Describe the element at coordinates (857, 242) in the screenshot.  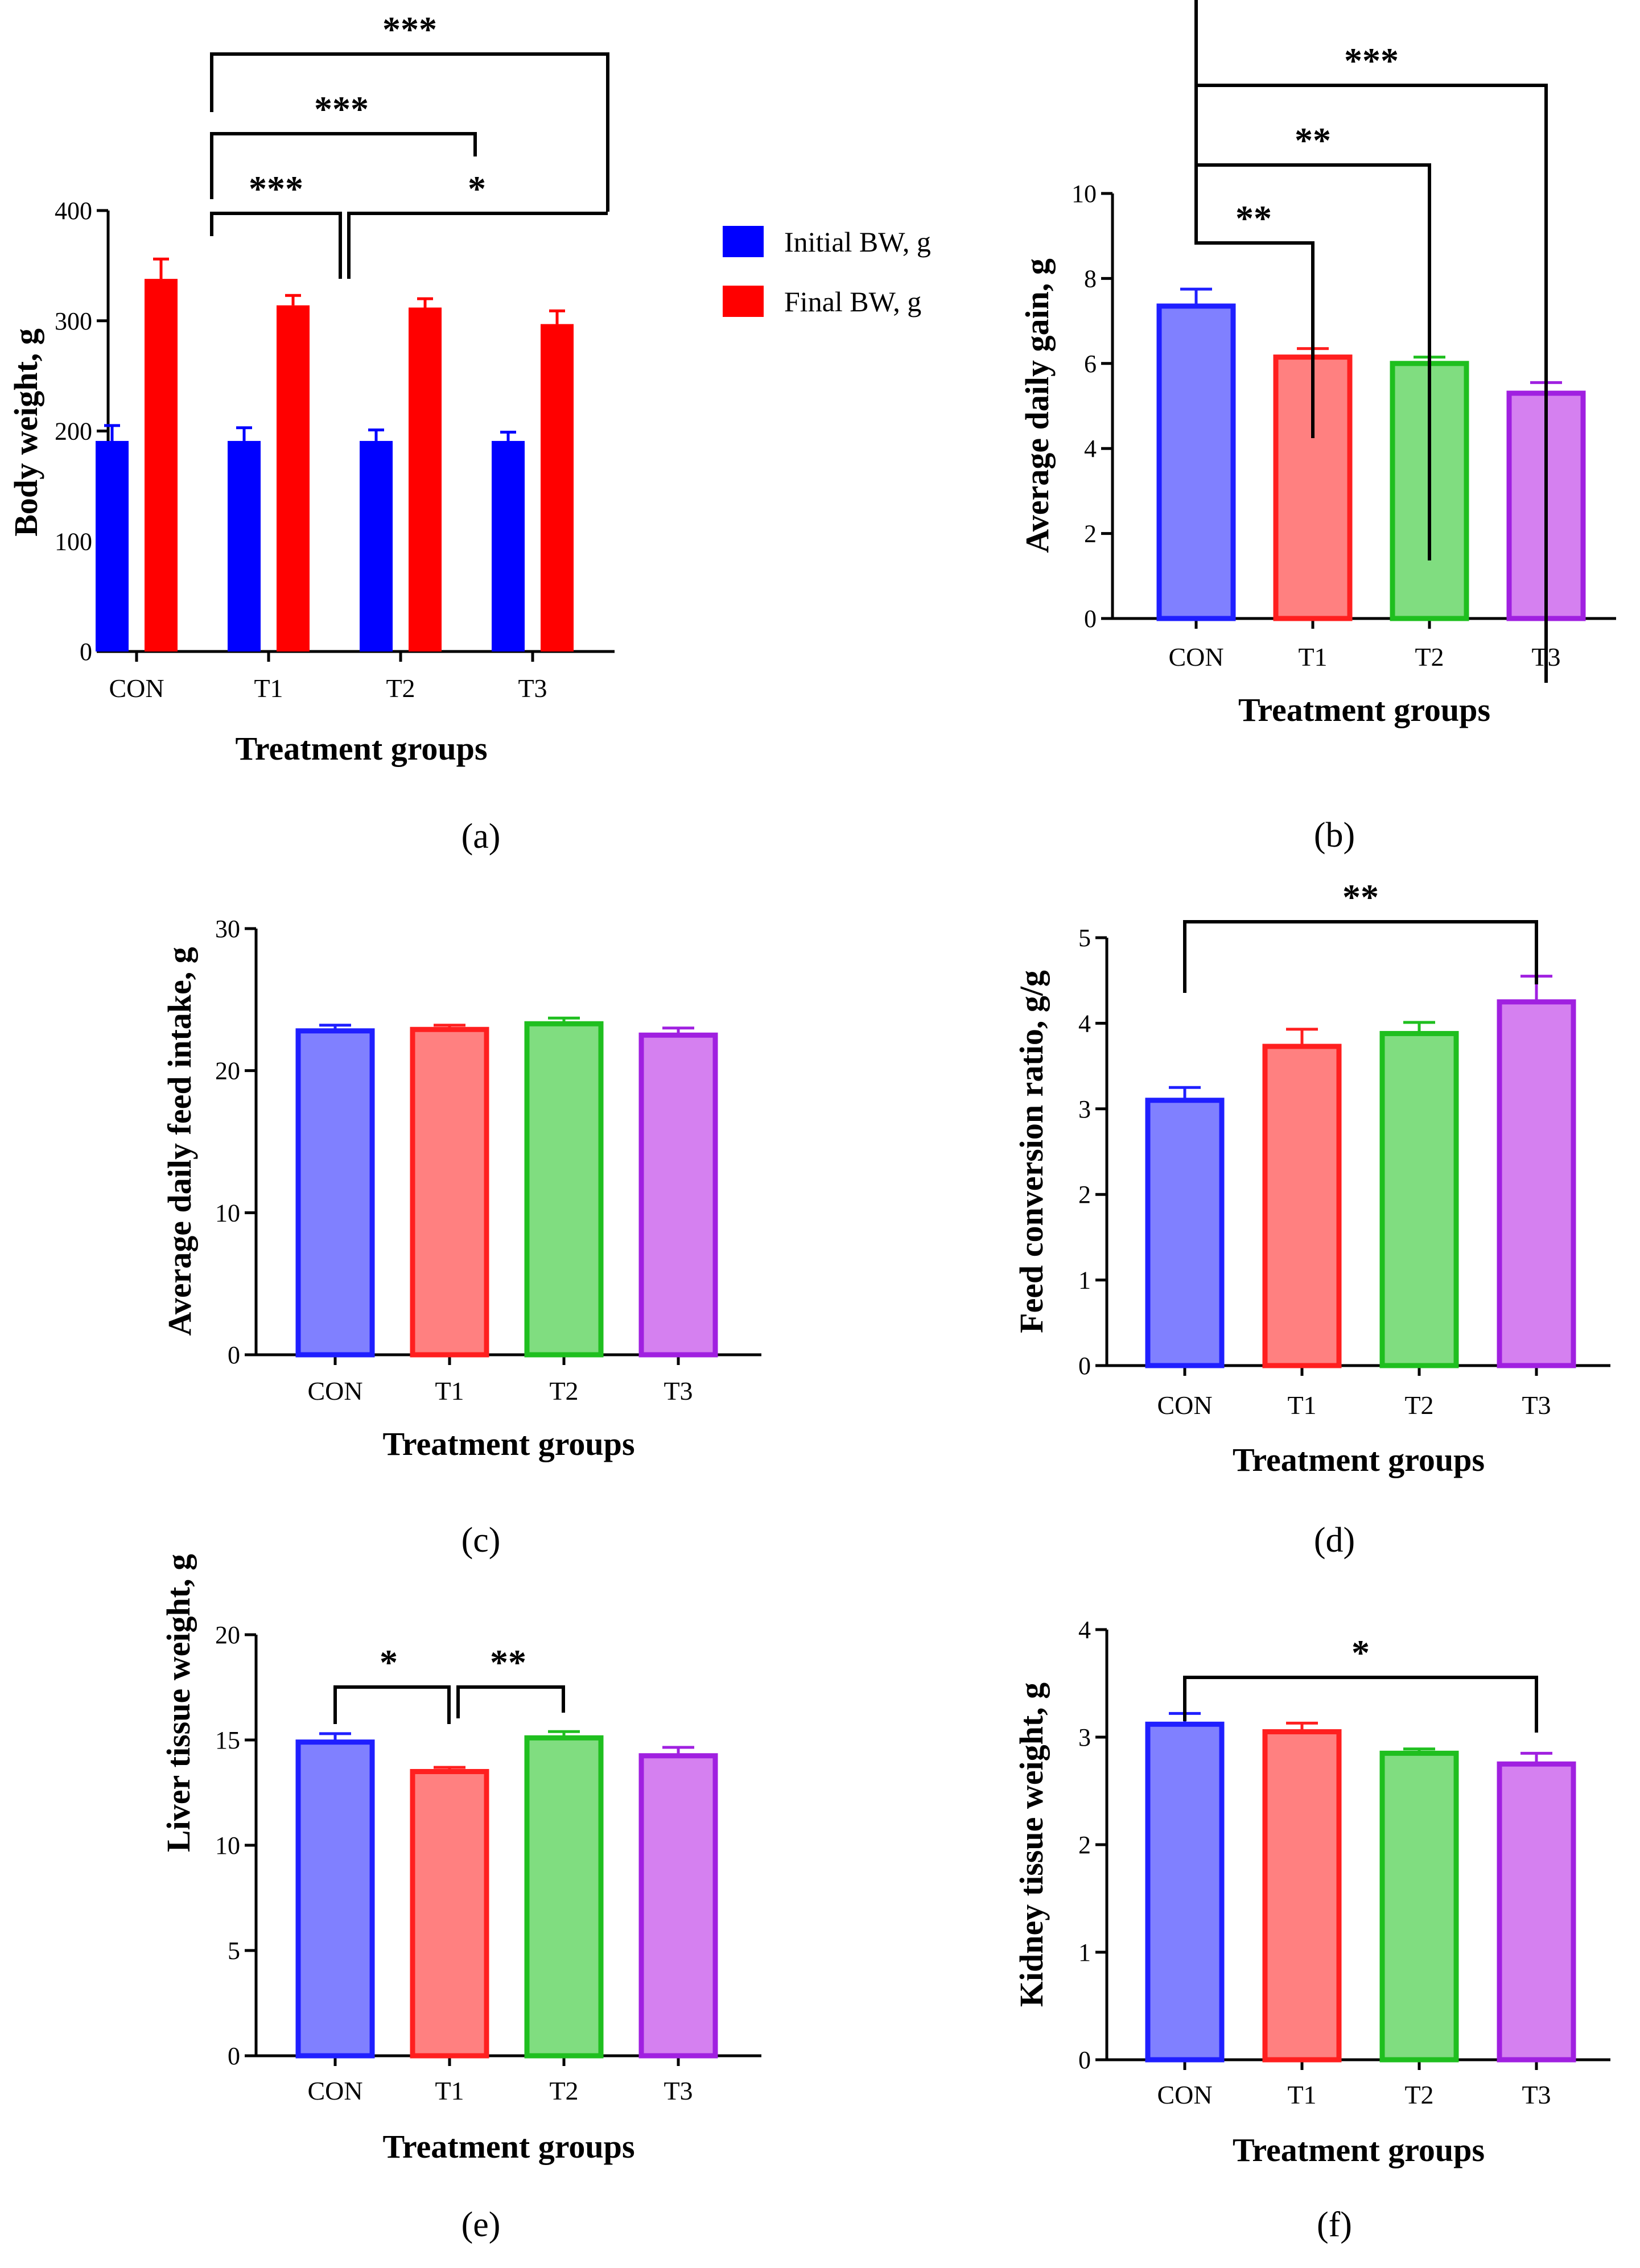
I see `legend-label: Initial BW, g` at that location.